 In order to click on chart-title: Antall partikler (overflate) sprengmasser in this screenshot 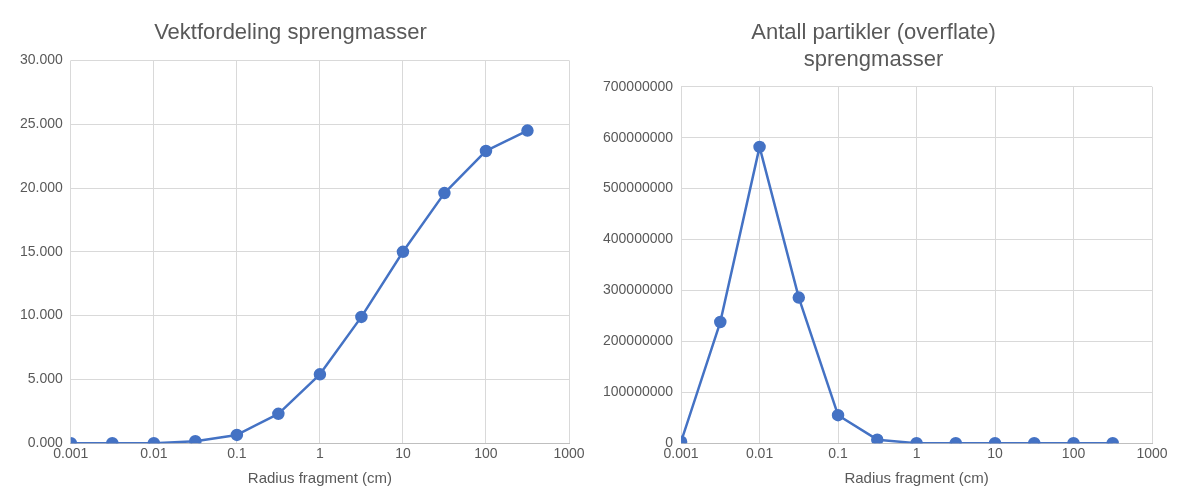, I will do `click(873, 45)`.